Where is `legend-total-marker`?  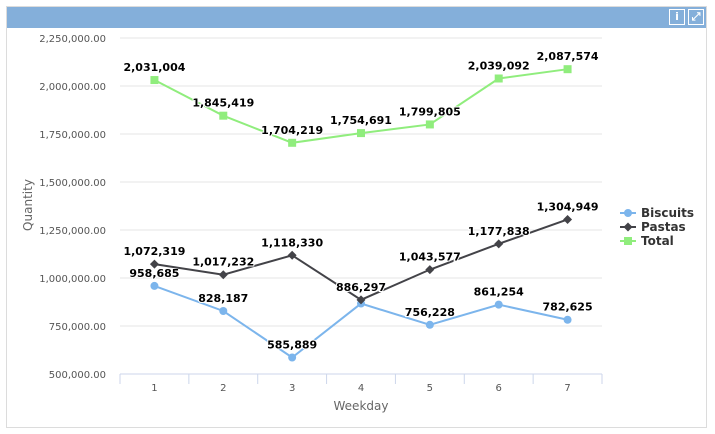
legend-total-marker is located at coordinates (628, 241).